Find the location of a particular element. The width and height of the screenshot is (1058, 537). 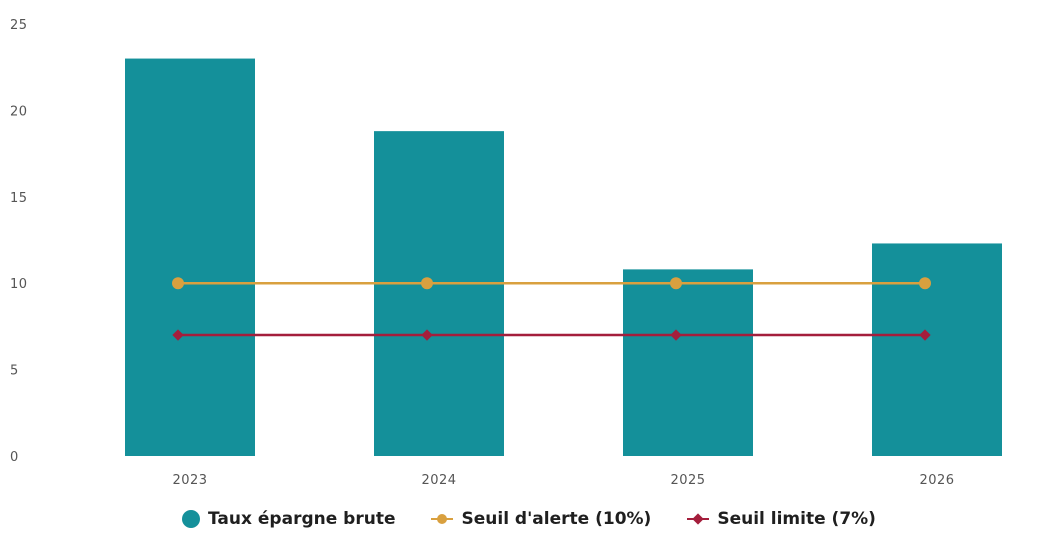

point-seuil-alerte-2025 is located at coordinates (676, 283).